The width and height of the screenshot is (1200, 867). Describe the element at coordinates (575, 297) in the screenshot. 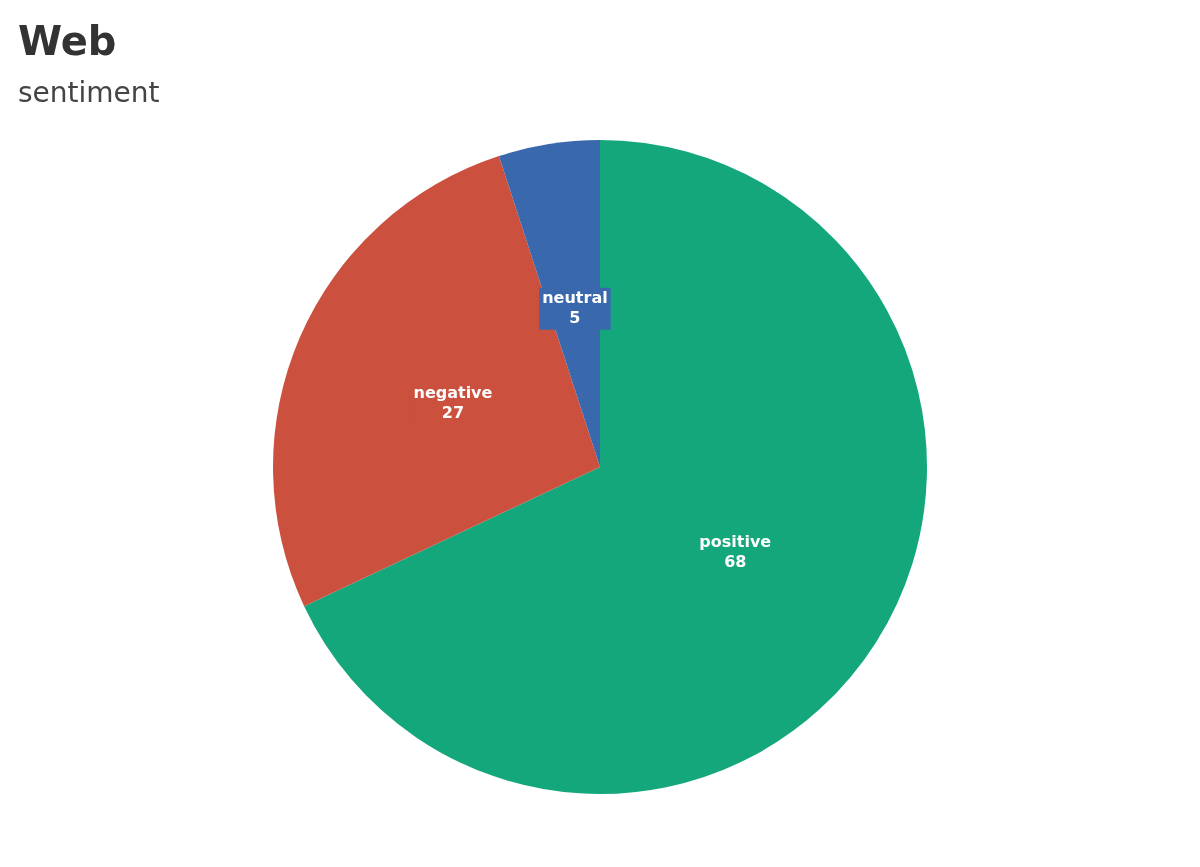

I see `slice-label: neutral` at that location.